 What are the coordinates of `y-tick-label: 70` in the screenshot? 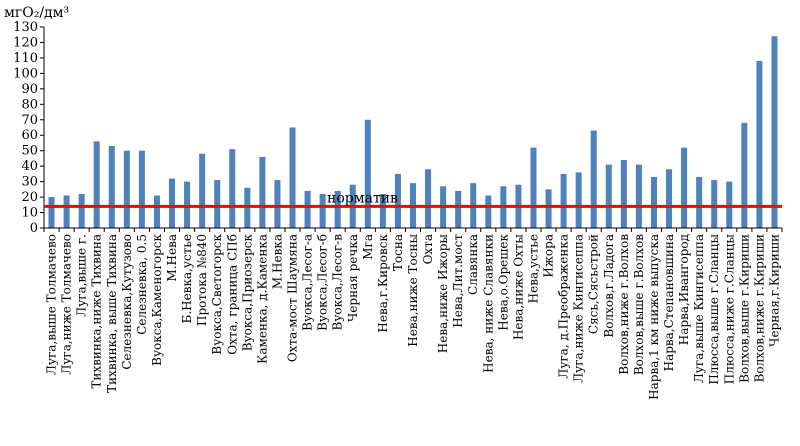 It's located at (29, 120).